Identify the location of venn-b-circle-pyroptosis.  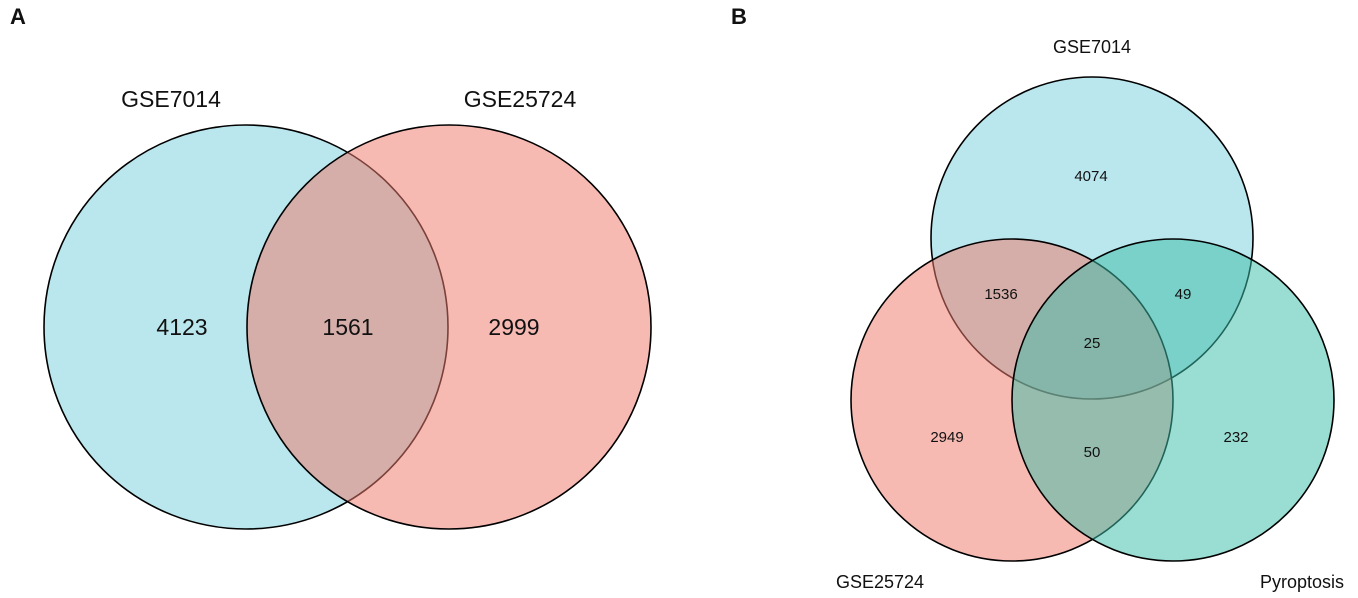
(1173, 400).